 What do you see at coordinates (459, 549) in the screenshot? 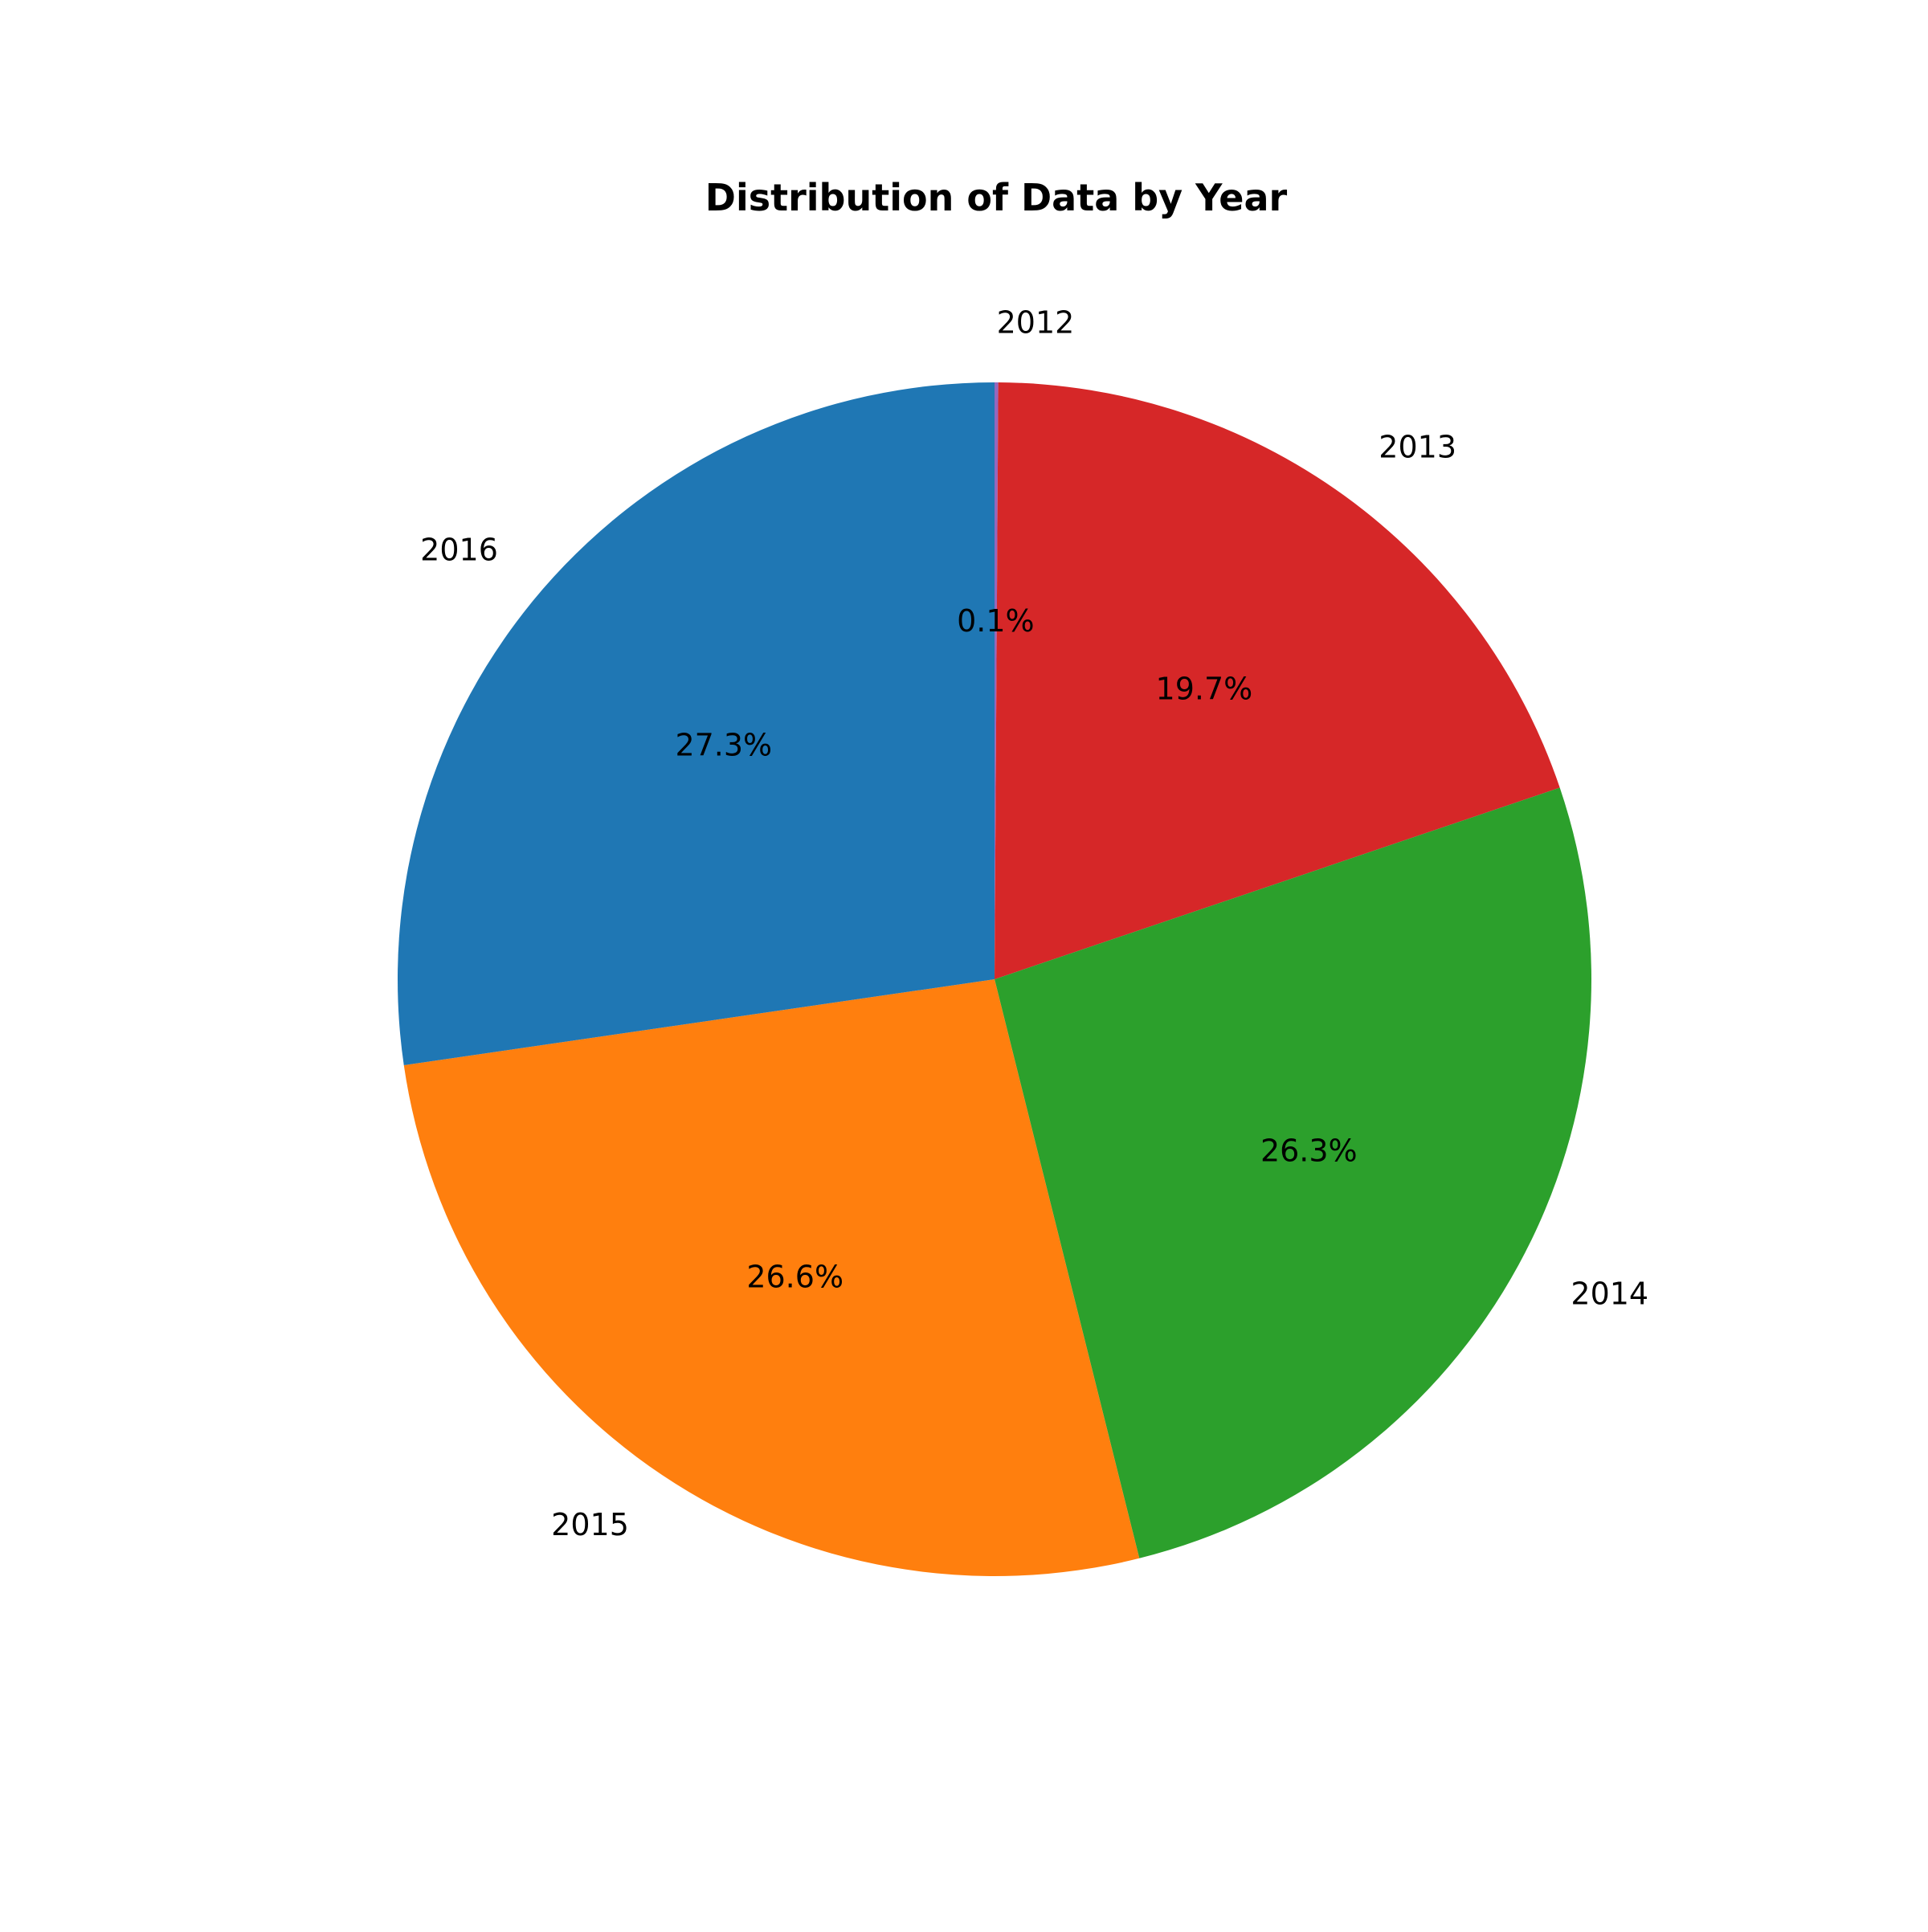
I see `slice-label-2016: 2016` at bounding box center [459, 549].